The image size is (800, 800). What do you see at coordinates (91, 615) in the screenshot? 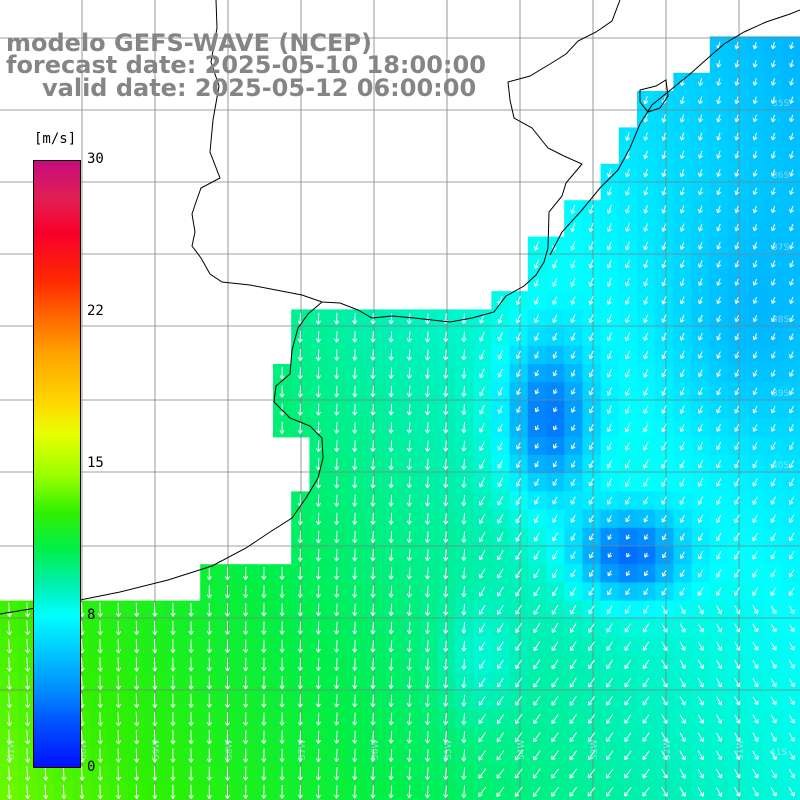
I see `colorbar-tick-8: 8` at bounding box center [91, 615].